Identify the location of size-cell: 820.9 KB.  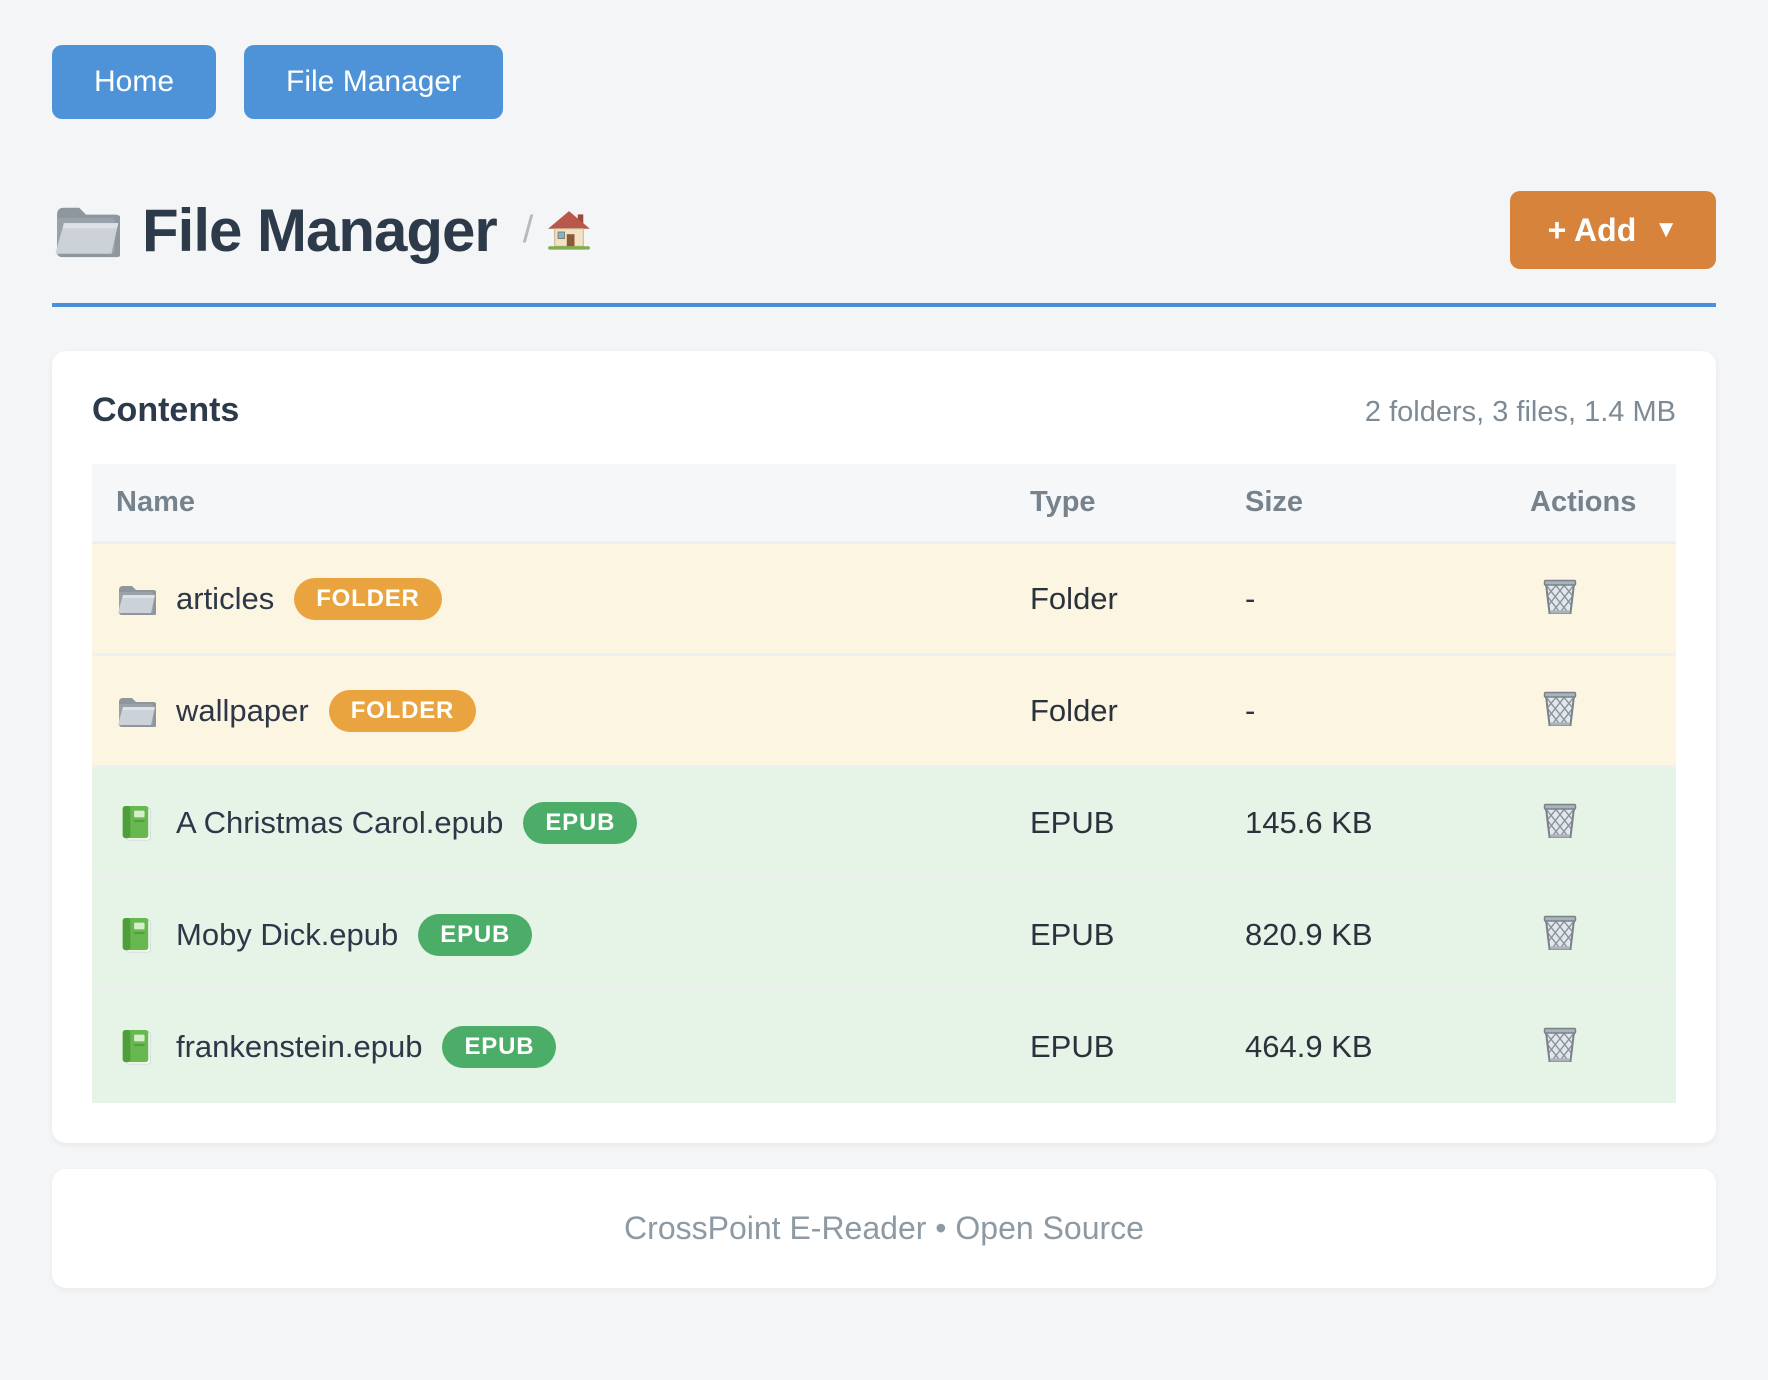
(1363, 934).